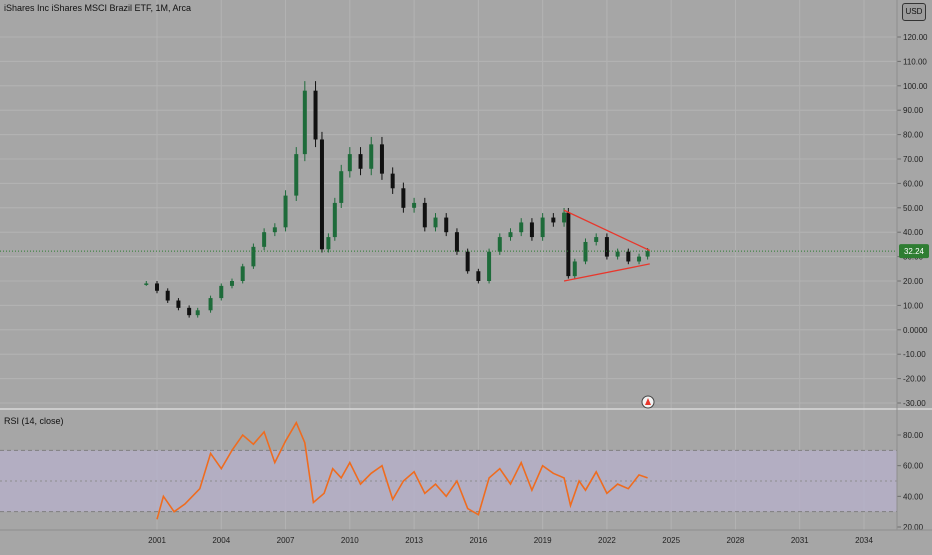 The width and height of the screenshot is (932, 555). What do you see at coordinates (34, 421) in the screenshot?
I see `rsi-panel-label: RSI (14, close)` at bounding box center [34, 421].